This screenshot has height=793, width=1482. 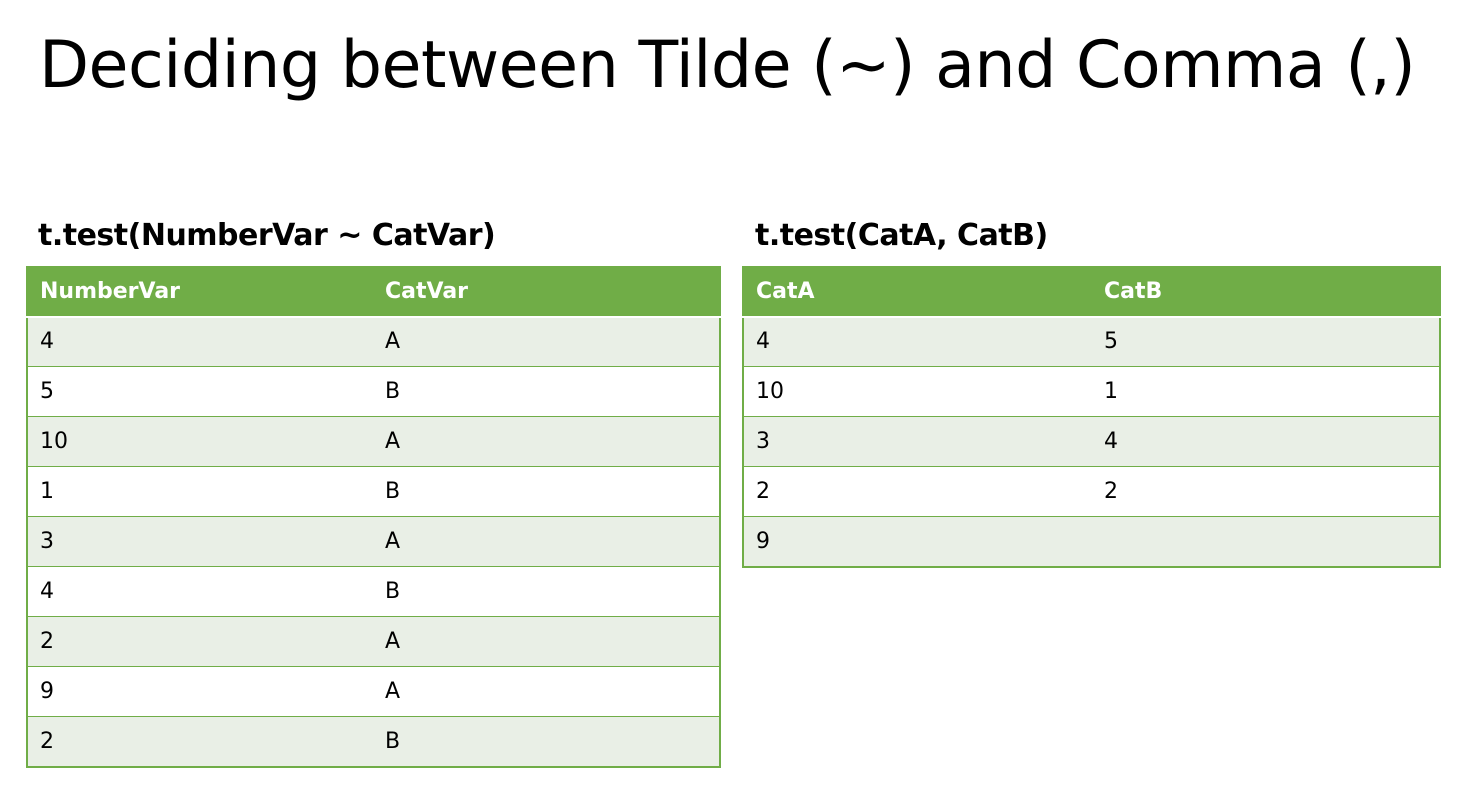 What do you see at coordinates (1266, 441) in the screenshot?
I see `catb-cell: 4` at bounding box center [1266, 441].